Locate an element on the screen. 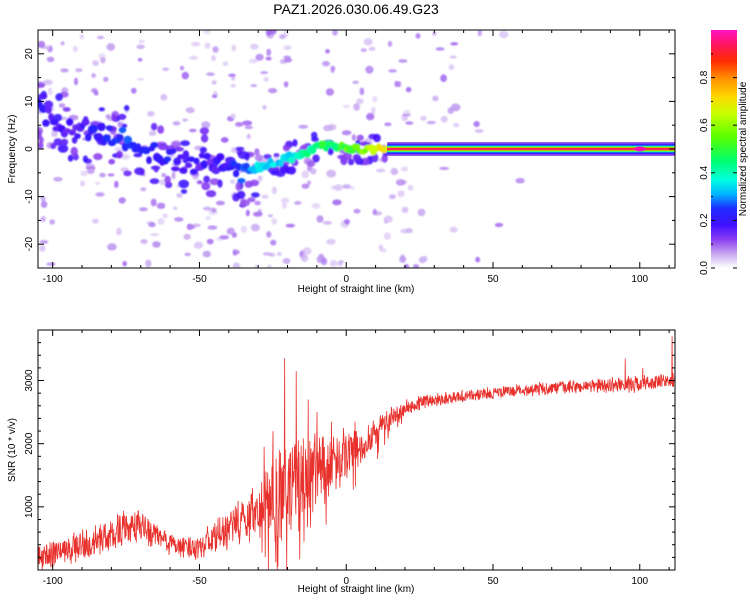  colorbar-gradient is located at coordinates (724, 149).